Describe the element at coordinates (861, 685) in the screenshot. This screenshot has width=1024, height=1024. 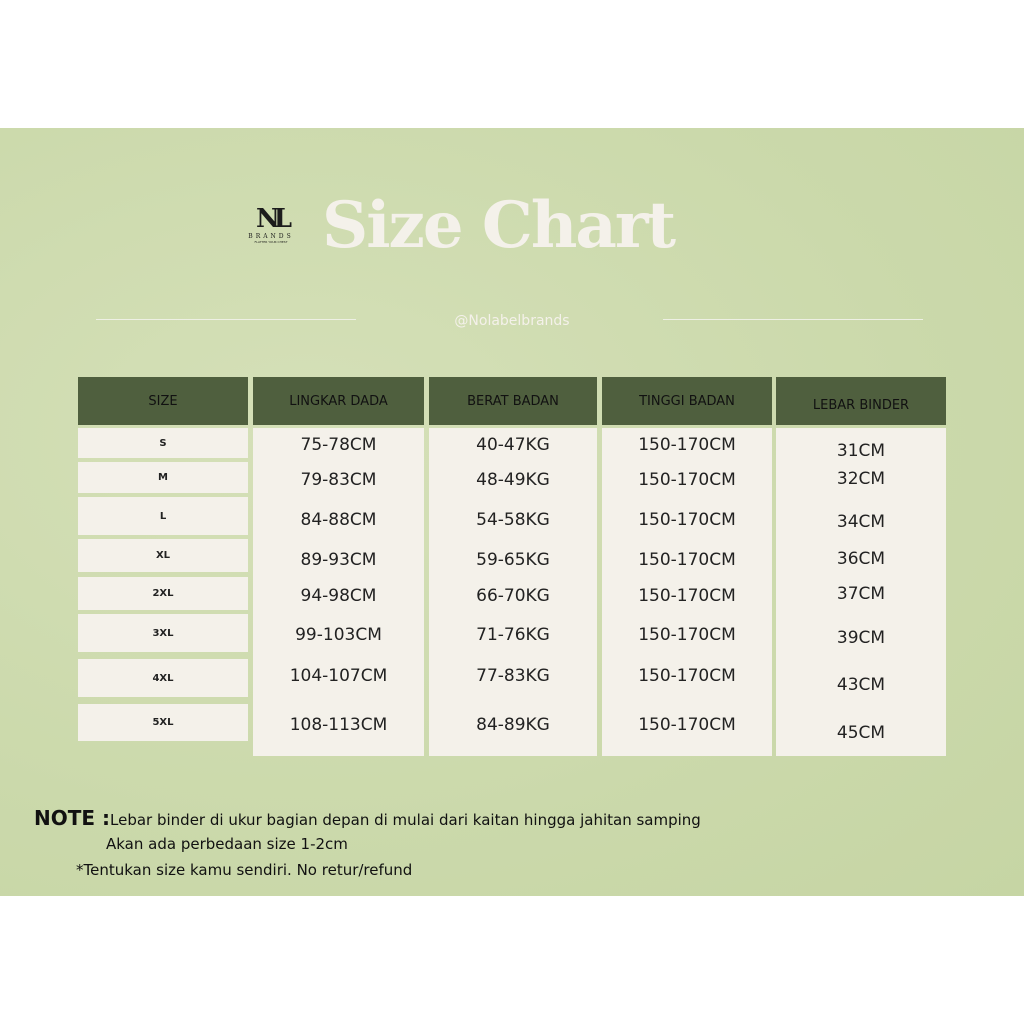
I see `table-cell: 43CM` at that location.